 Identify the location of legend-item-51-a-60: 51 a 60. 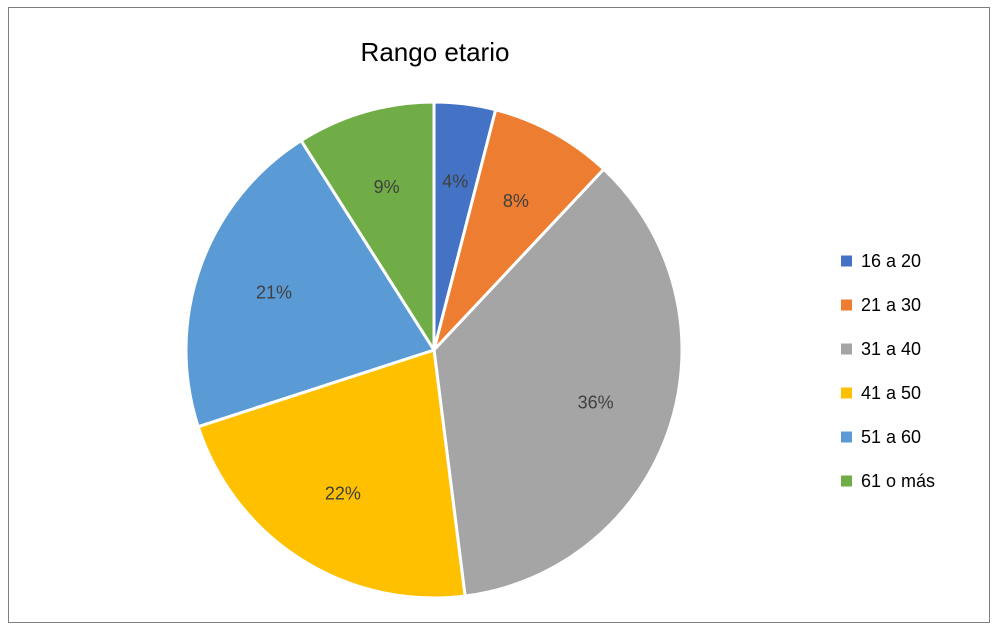
(881, 437).